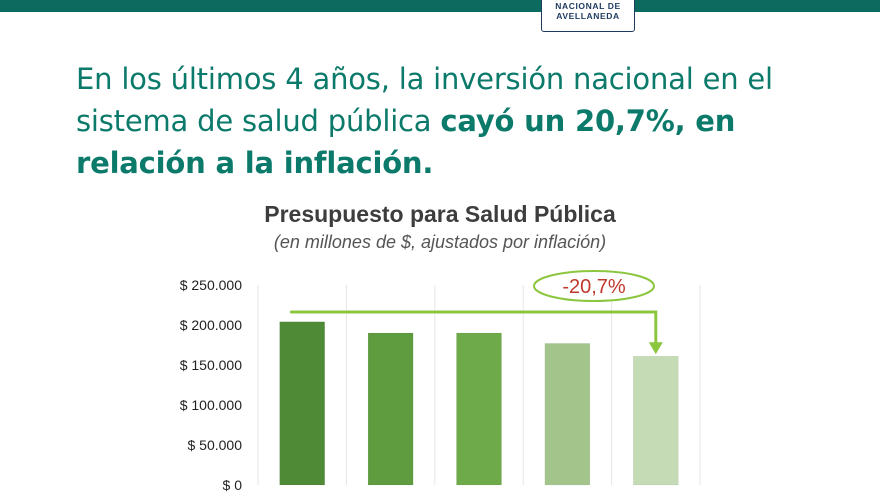 The height and width of the screenshot is (493, 880). I want to click on y-tick-label: $ 100.000, so click(211, 405).